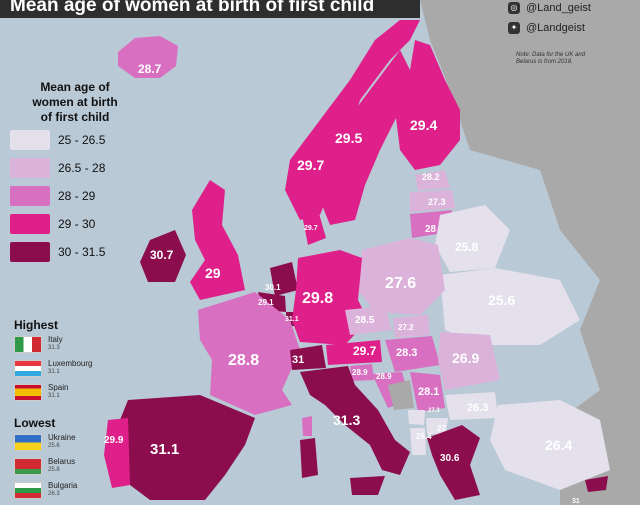 The image size is (640, 505). What do you see at coordinates (54, 470) in the screenshot?
I see `rank-value: 25.8` at bounding box center [54, 470].